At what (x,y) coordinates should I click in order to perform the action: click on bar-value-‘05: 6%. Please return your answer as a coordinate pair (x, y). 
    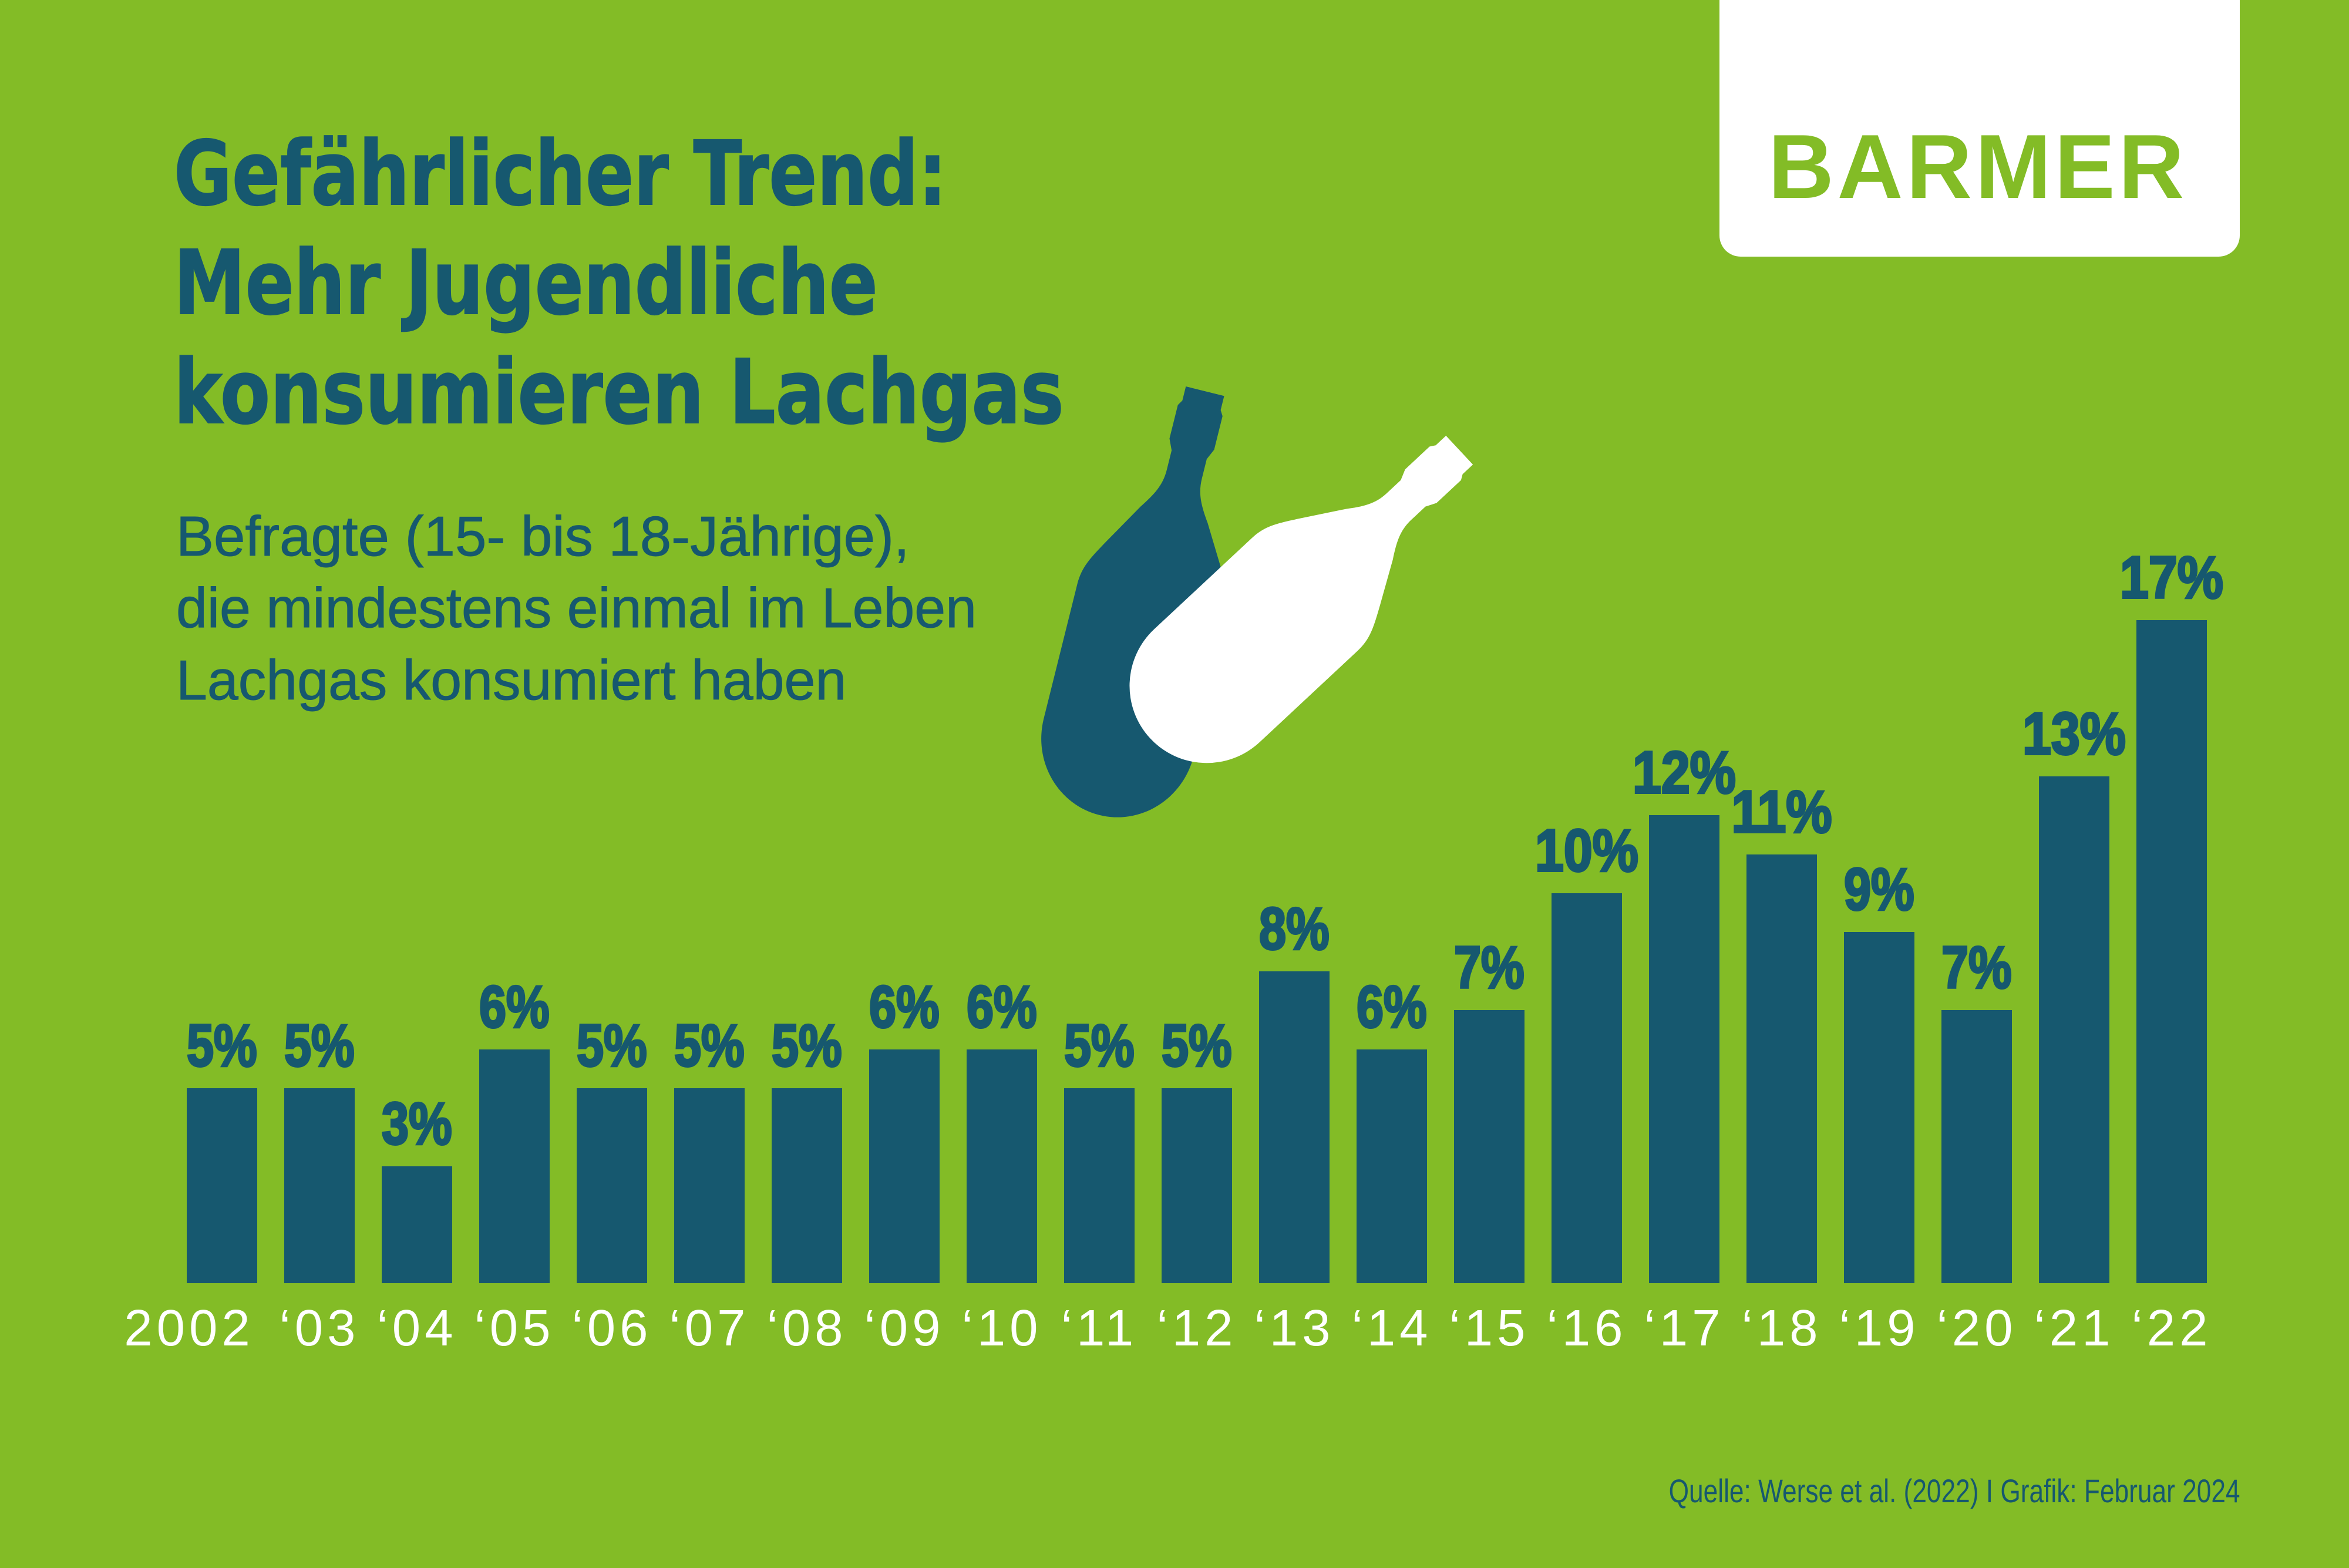
    Looking at the image, I should click on (514, 1007).